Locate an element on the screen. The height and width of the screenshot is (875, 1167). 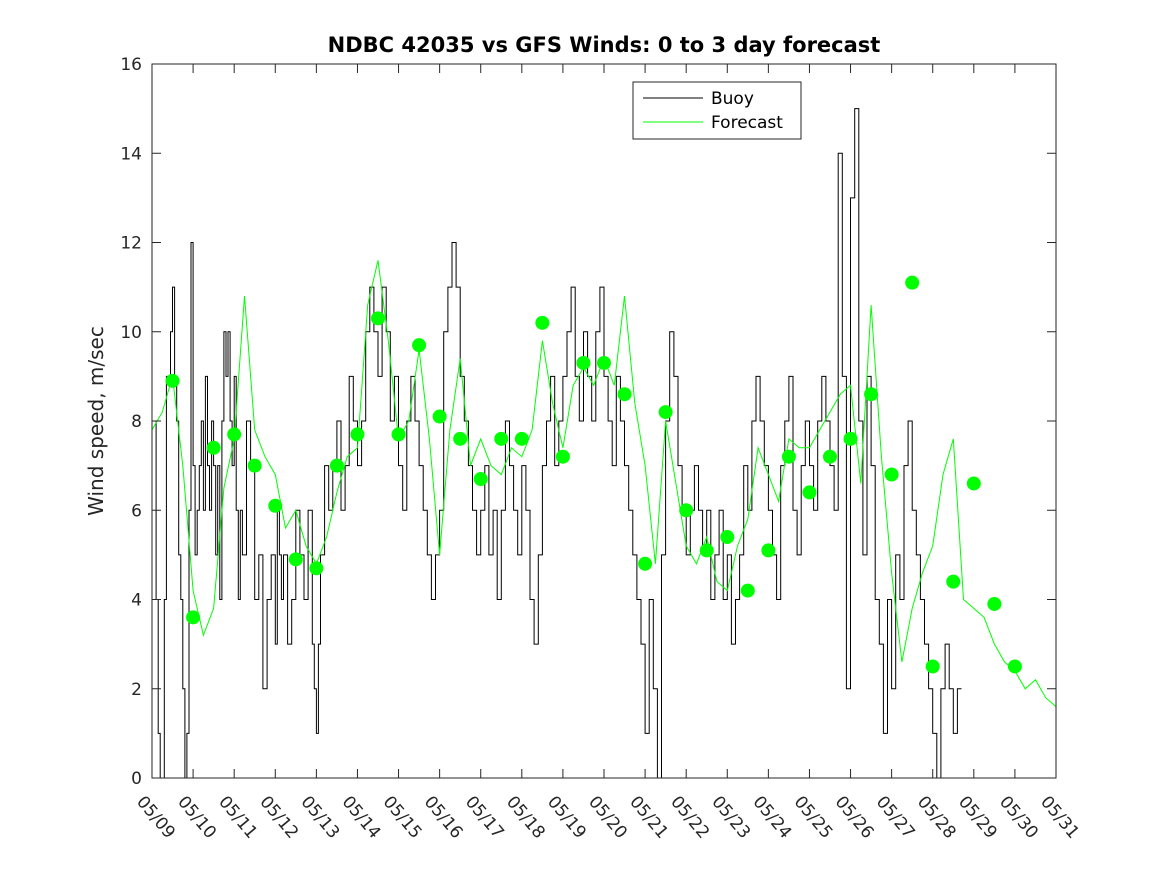
y-tick-label: 6 is located at coordinates (136, 511).